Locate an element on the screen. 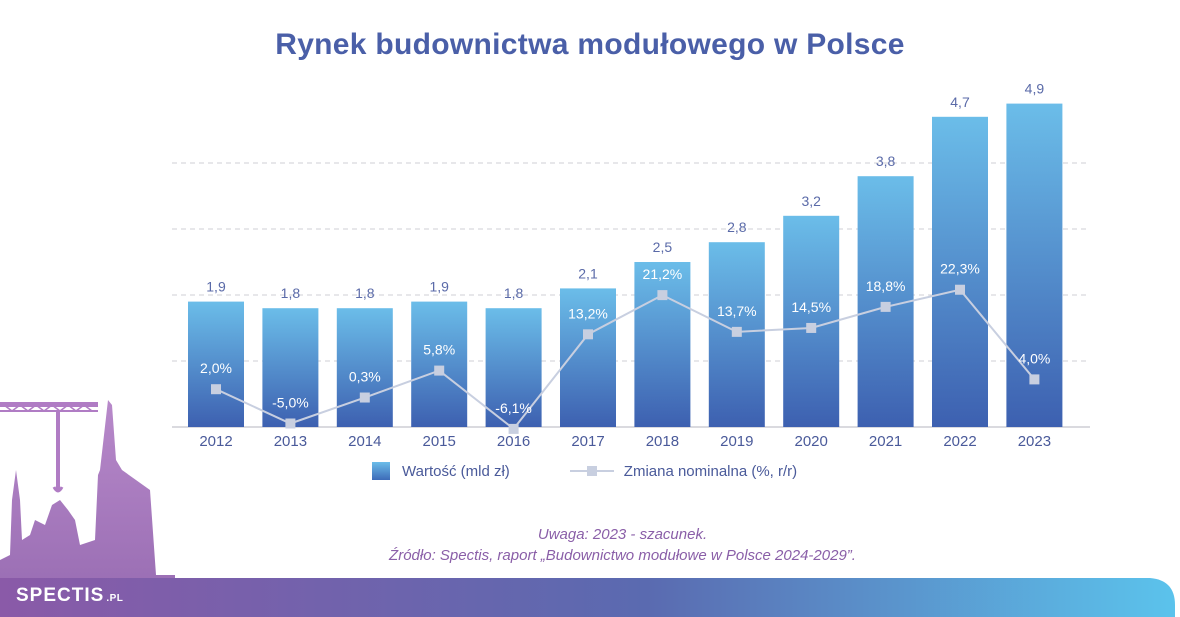 This screenshot has height=617, width=1180. change-value-label: 13,2% is located at coordinates (588, 313).